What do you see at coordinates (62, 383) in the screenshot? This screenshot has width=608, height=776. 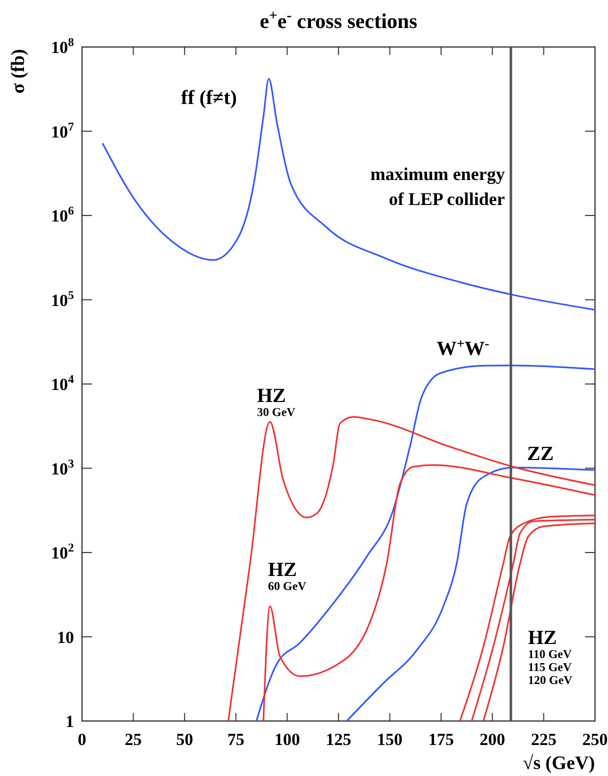 I see `y-tick-label: 10$^{4}$` at bounding box center [62, 383].